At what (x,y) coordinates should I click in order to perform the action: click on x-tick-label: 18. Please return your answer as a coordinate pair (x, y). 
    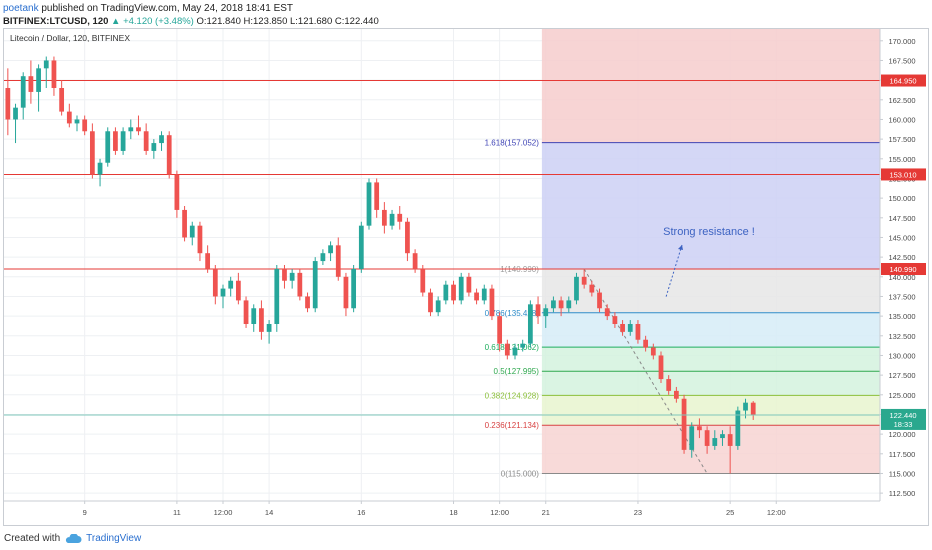
    Looking at the image, I should click on (453, 512).